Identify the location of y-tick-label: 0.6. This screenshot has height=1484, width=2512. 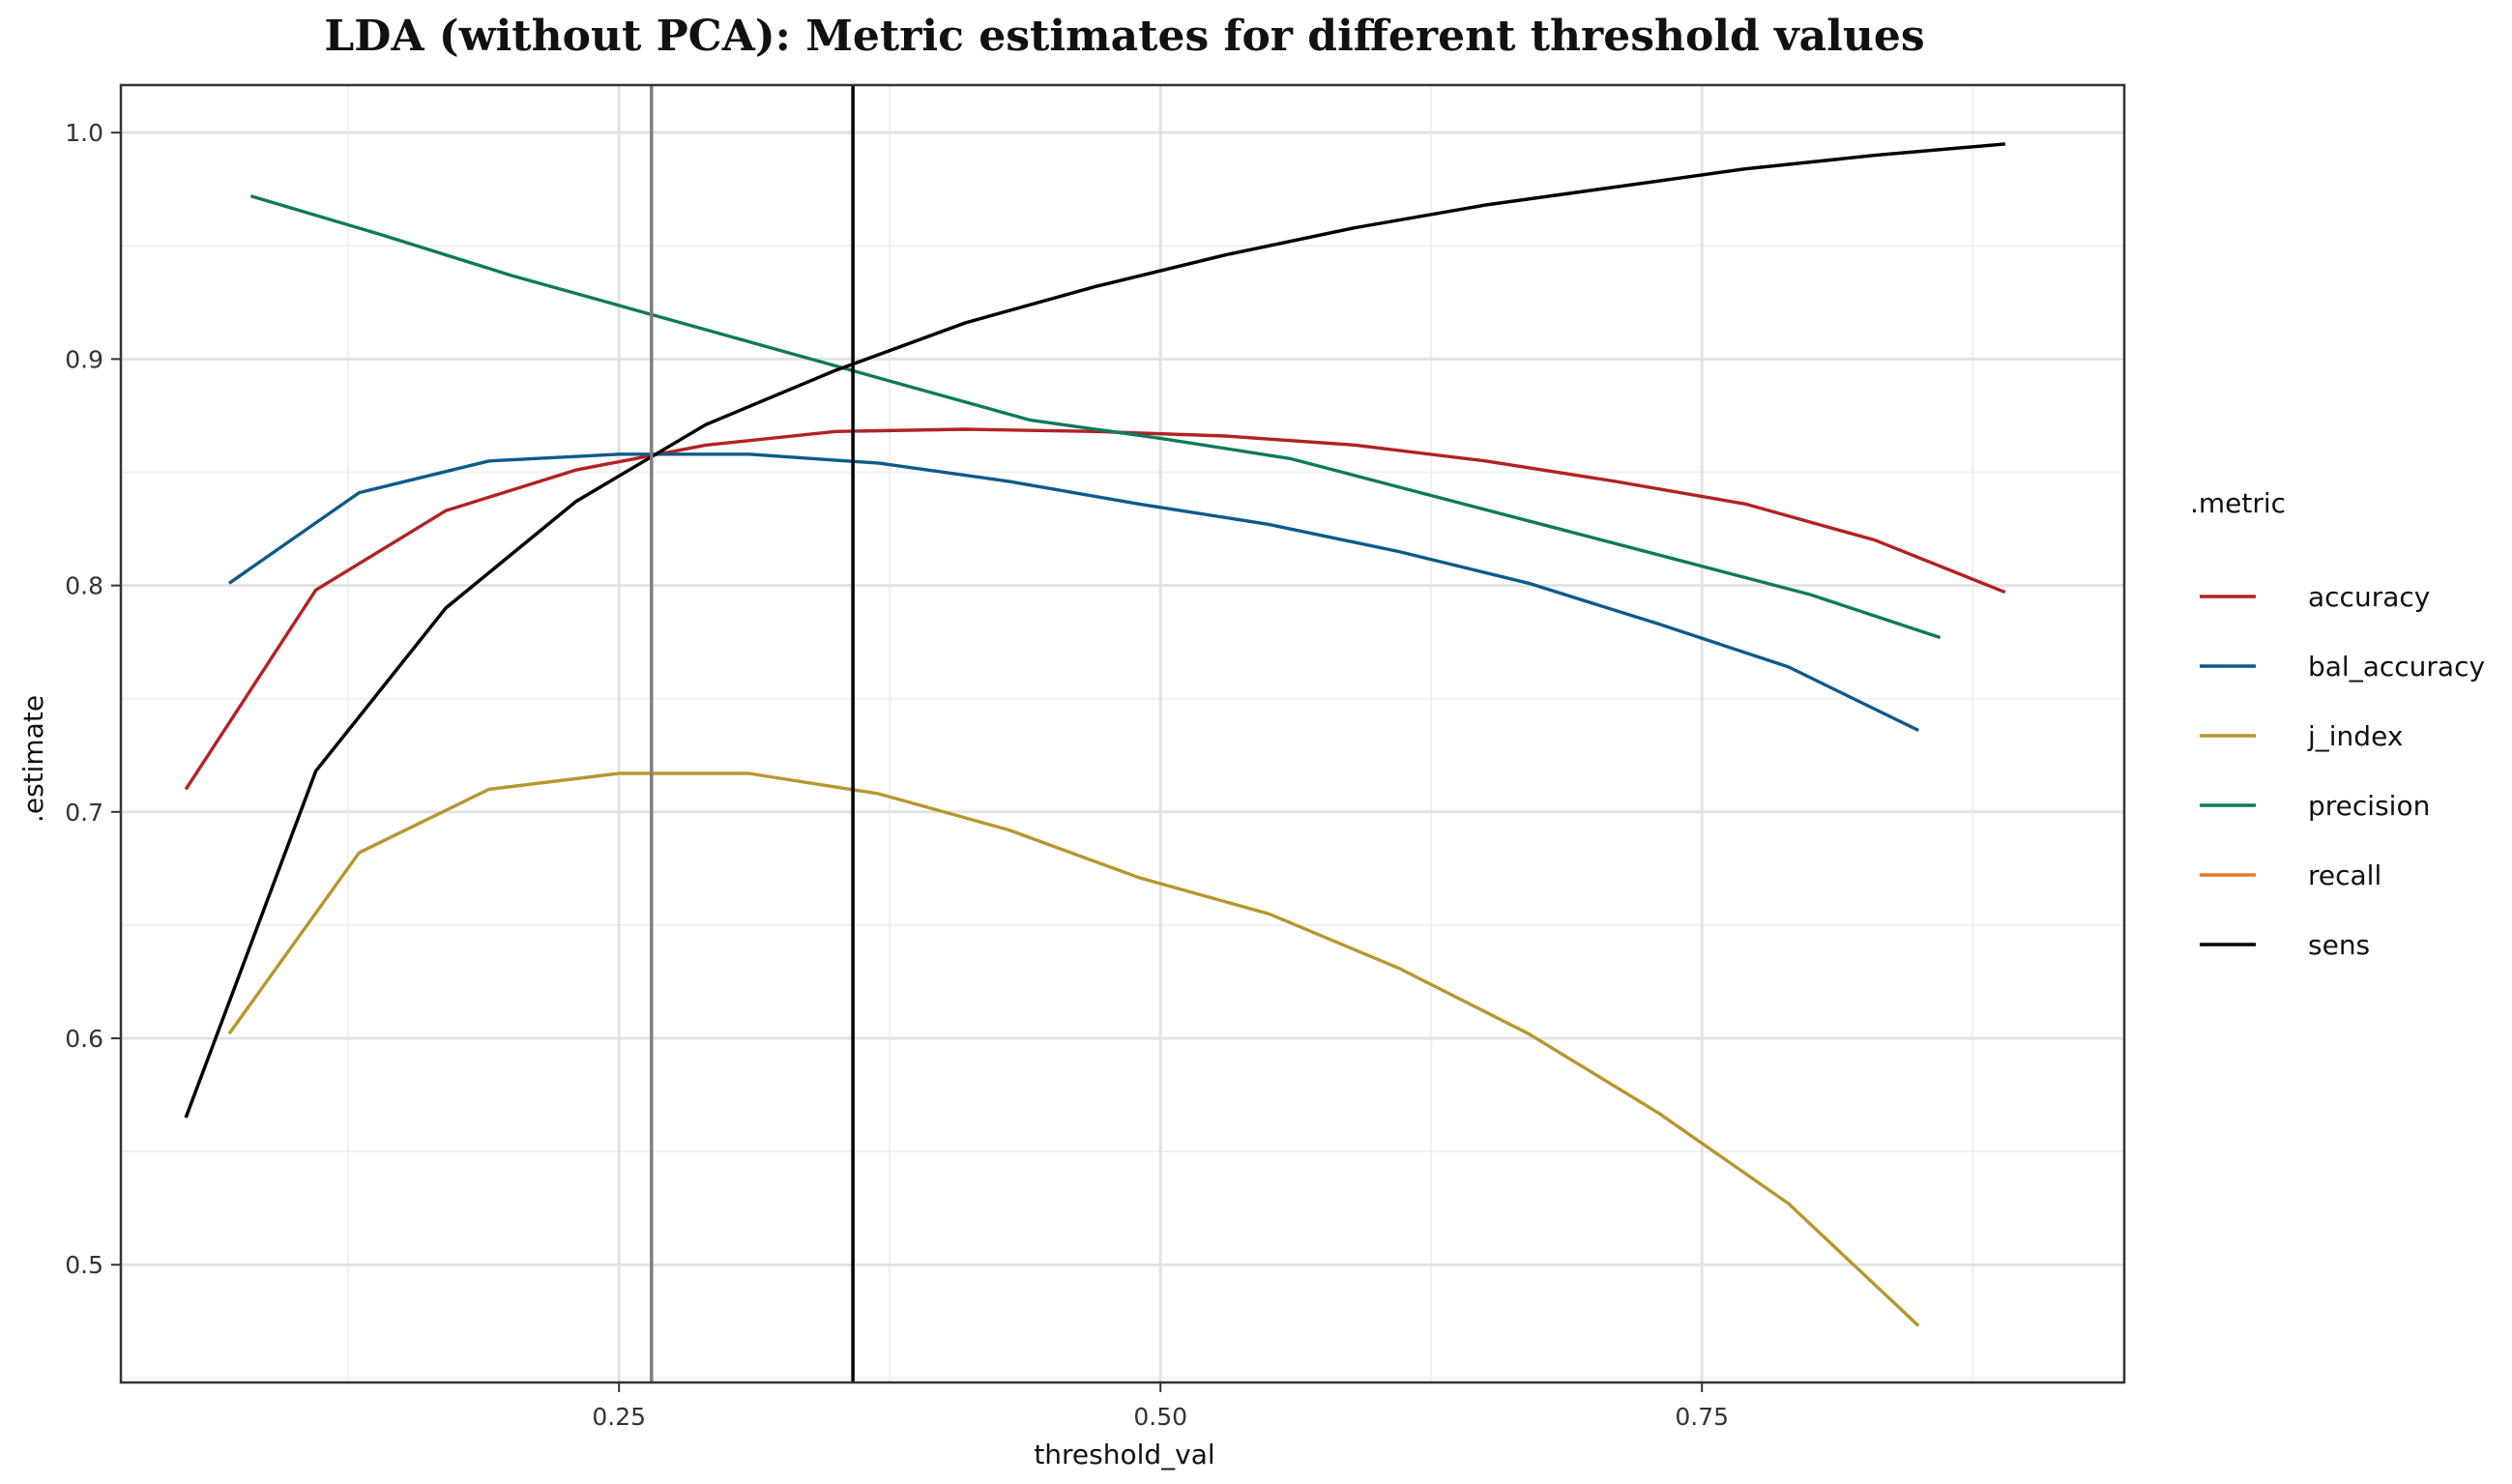
(84, 1039).